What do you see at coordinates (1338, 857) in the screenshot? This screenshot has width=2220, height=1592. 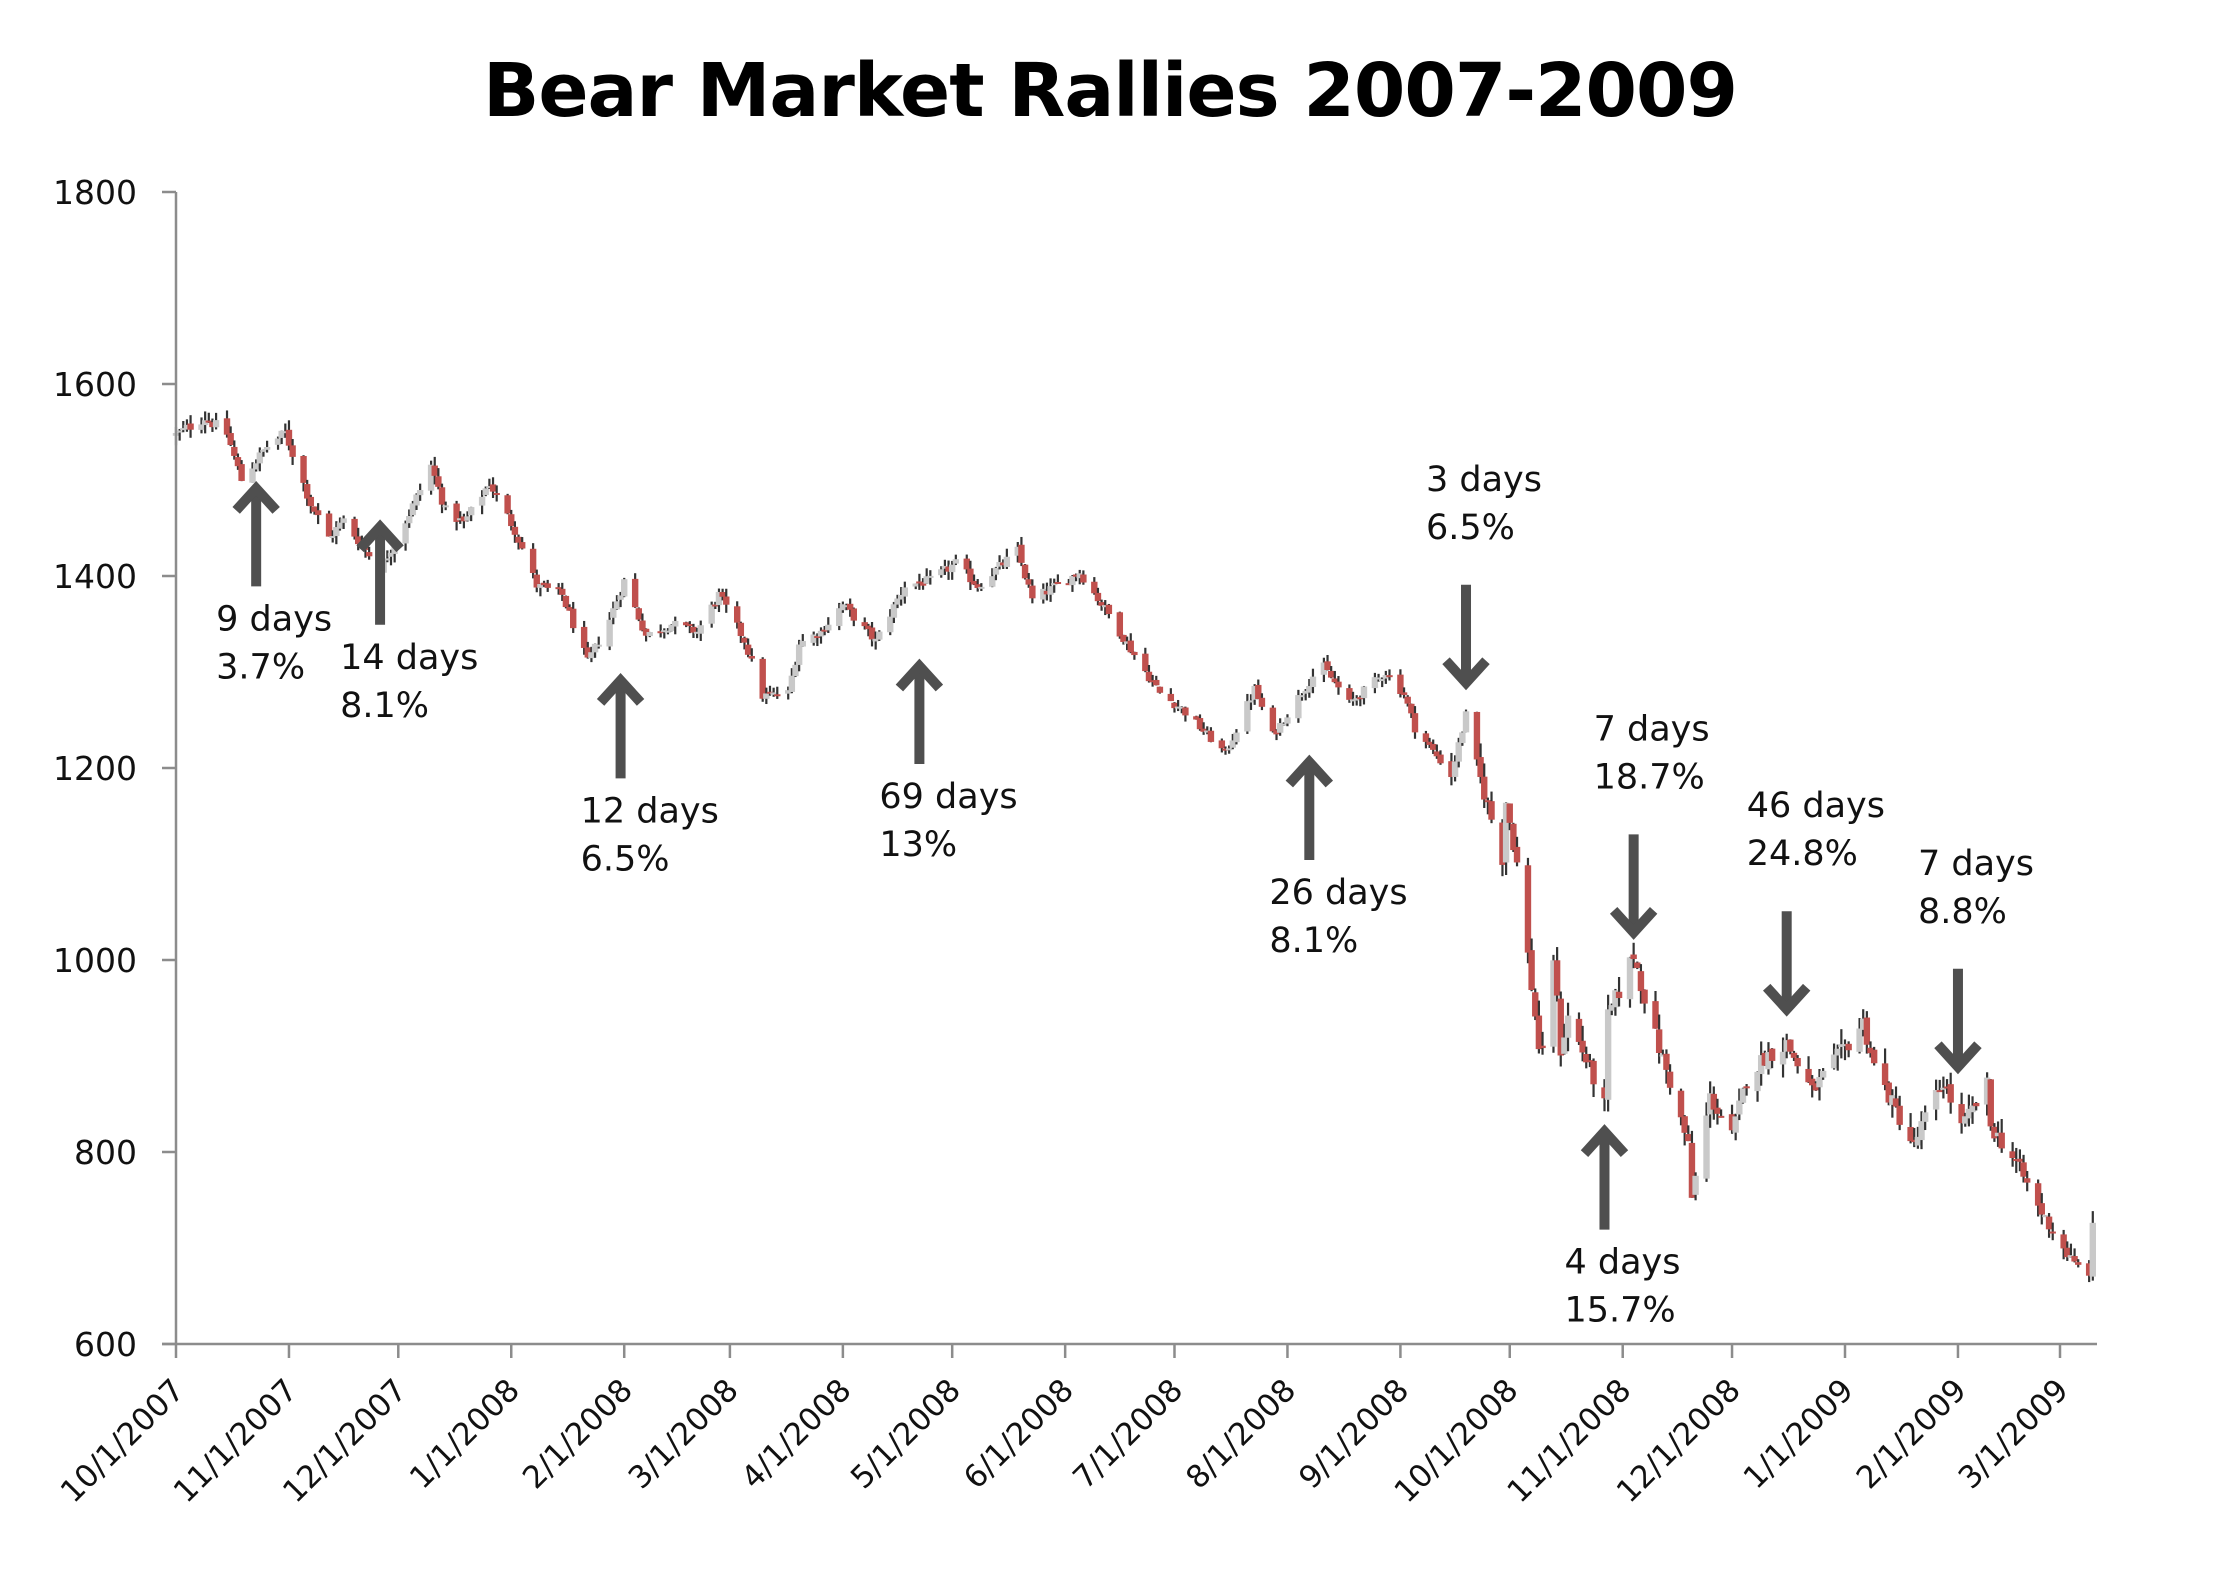 I see `rally-annotation: 26 days 8.1%` at bounding box center [1338, 857].